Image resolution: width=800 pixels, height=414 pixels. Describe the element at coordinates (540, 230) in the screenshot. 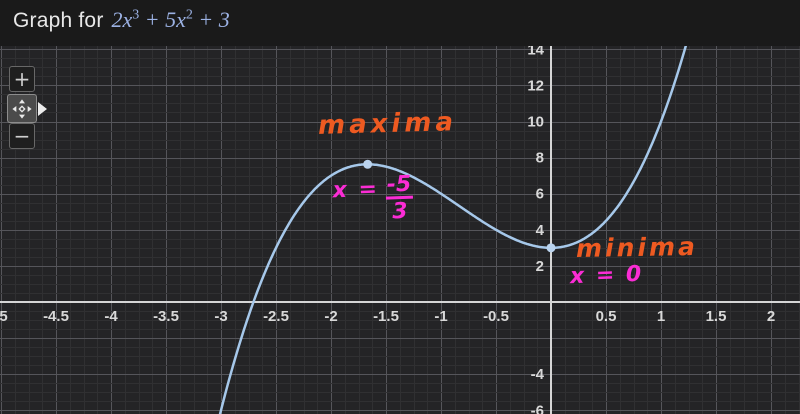

I see `y-tick-label: 4` at that location.